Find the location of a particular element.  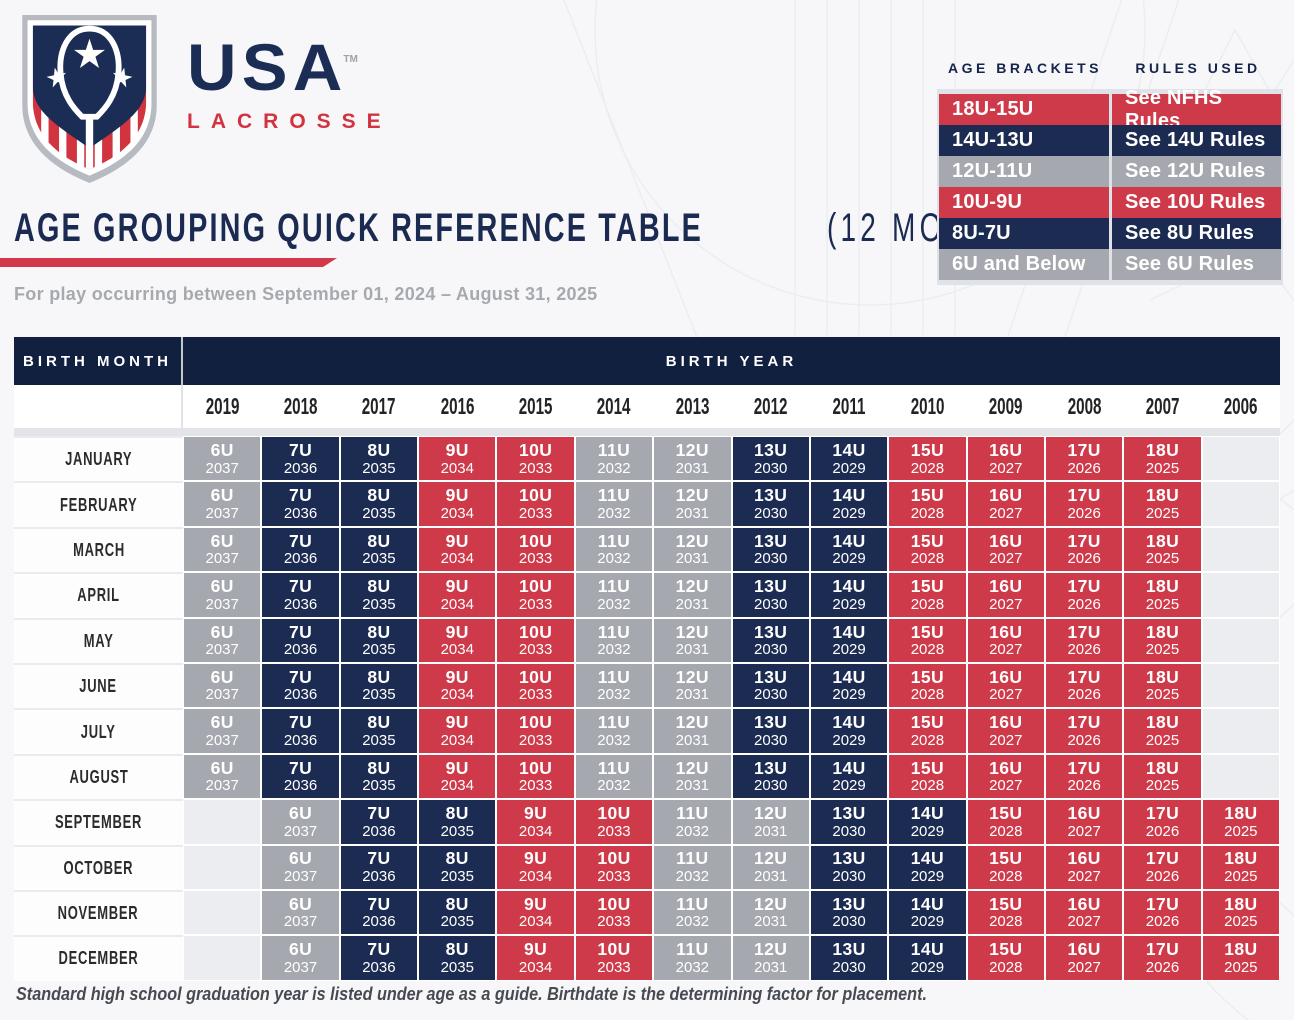

year-column-header: 2018 is located at coordinates (300, 406).